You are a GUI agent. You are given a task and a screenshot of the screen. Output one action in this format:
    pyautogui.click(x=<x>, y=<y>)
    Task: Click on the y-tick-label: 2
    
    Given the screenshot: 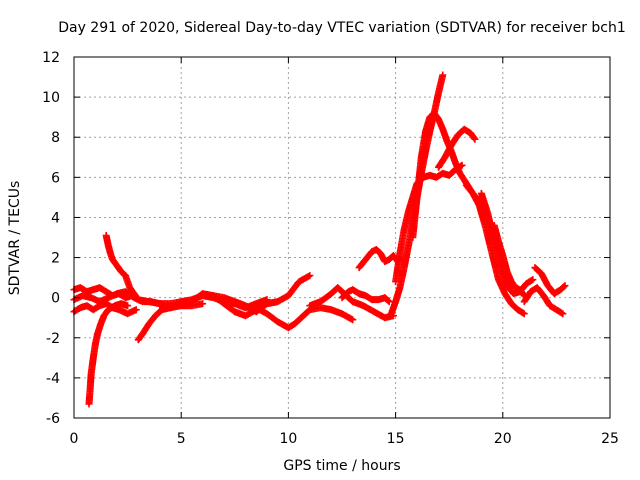 What is the action you would take?
    pyautogui.click(x=55, y=259)
    